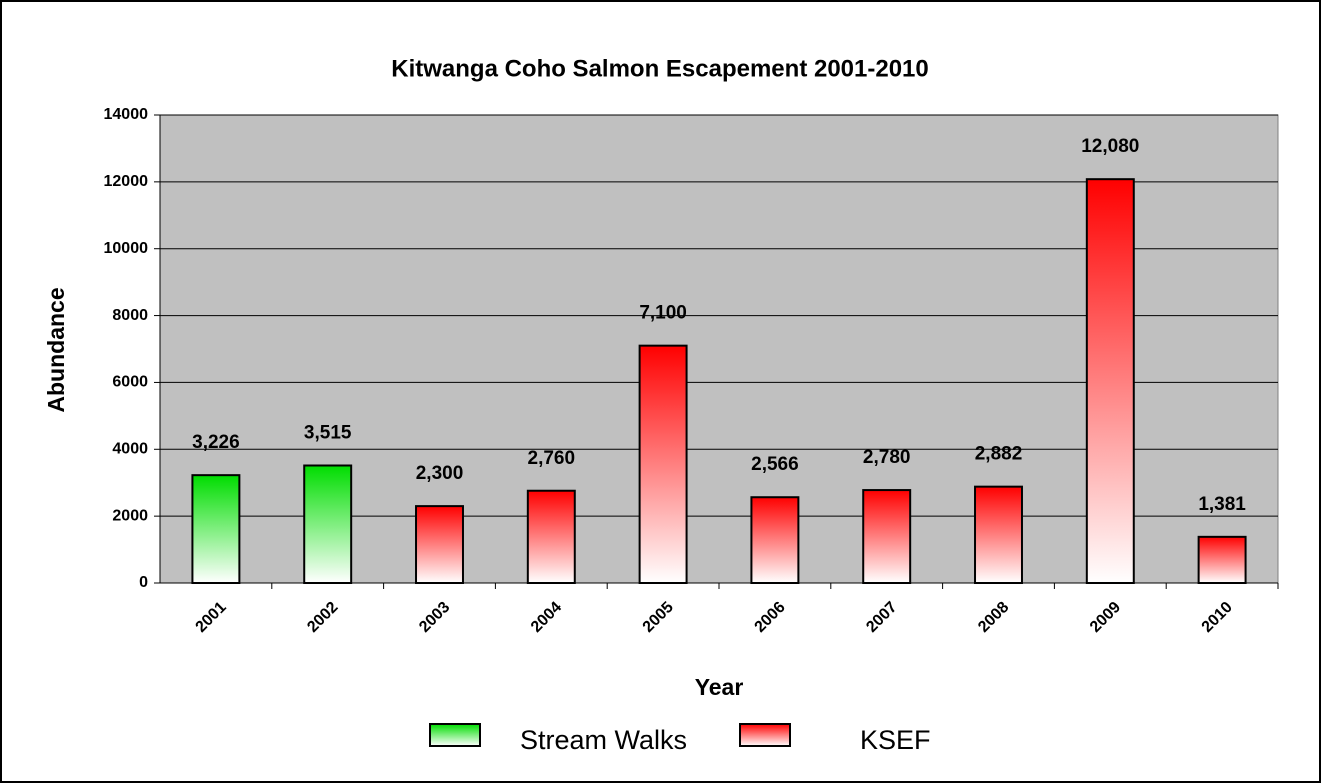 This screenshot has height=783, width=1321. What do you see at coordinates (130, 449) in the screenshot?
I see `y-tick-label: 4000` at bounding box center [130, 449].